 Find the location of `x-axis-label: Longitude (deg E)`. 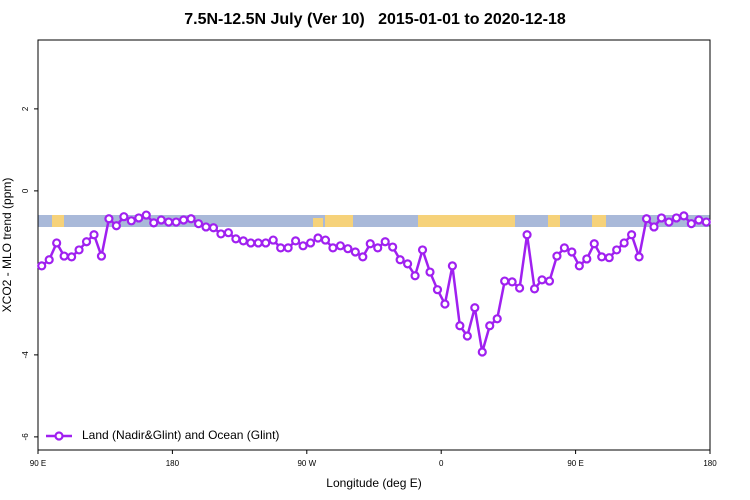

x-axis-label: Longitude (deg E) is located at coordinates (373, 483).